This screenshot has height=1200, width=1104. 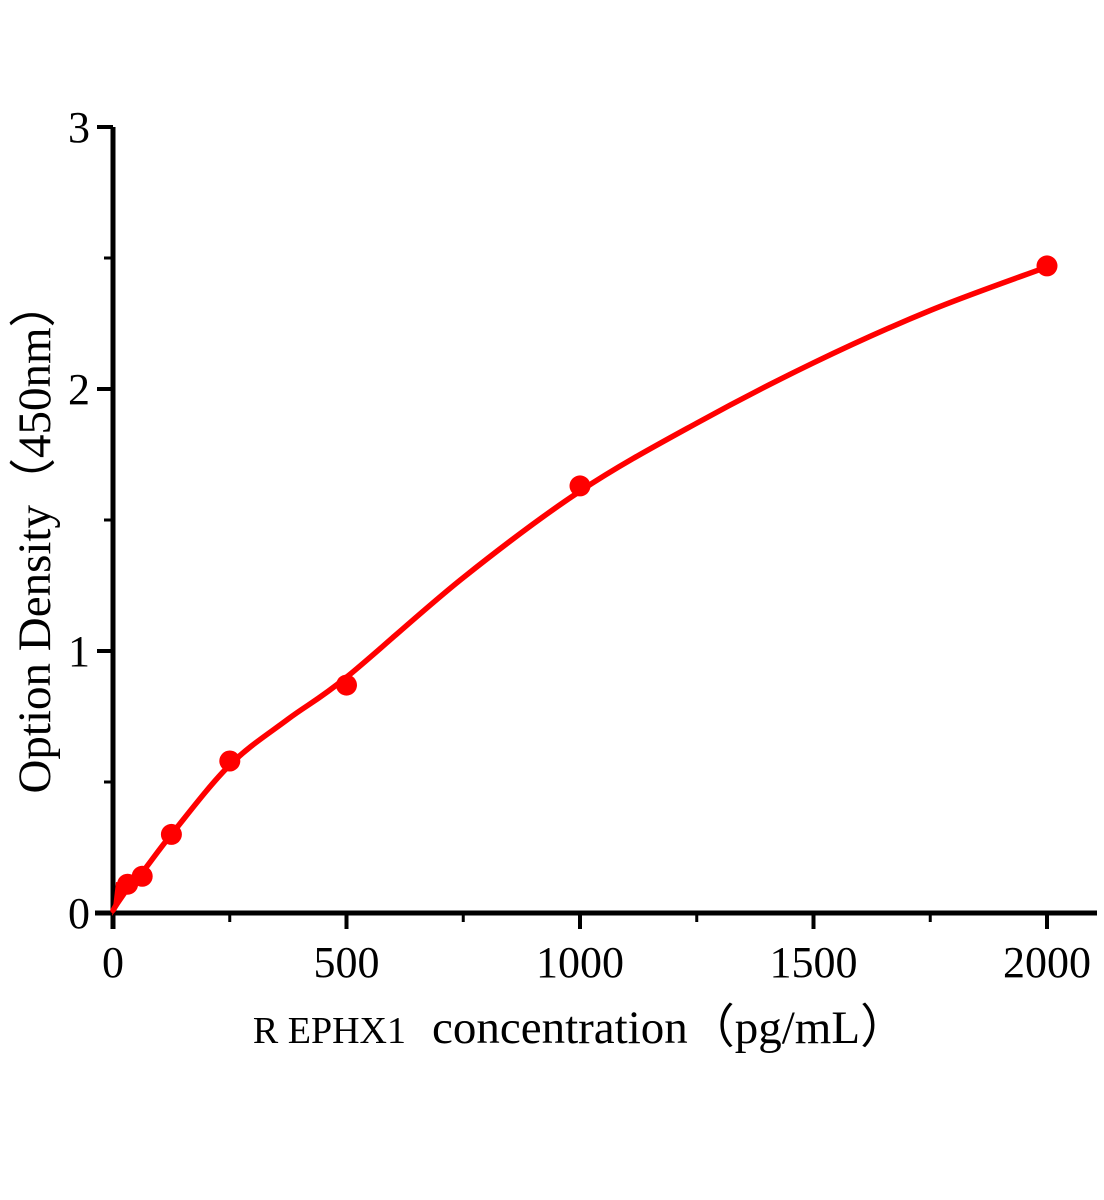 I want to click on x-tick-label: 1500, so click(x=814, y=962).